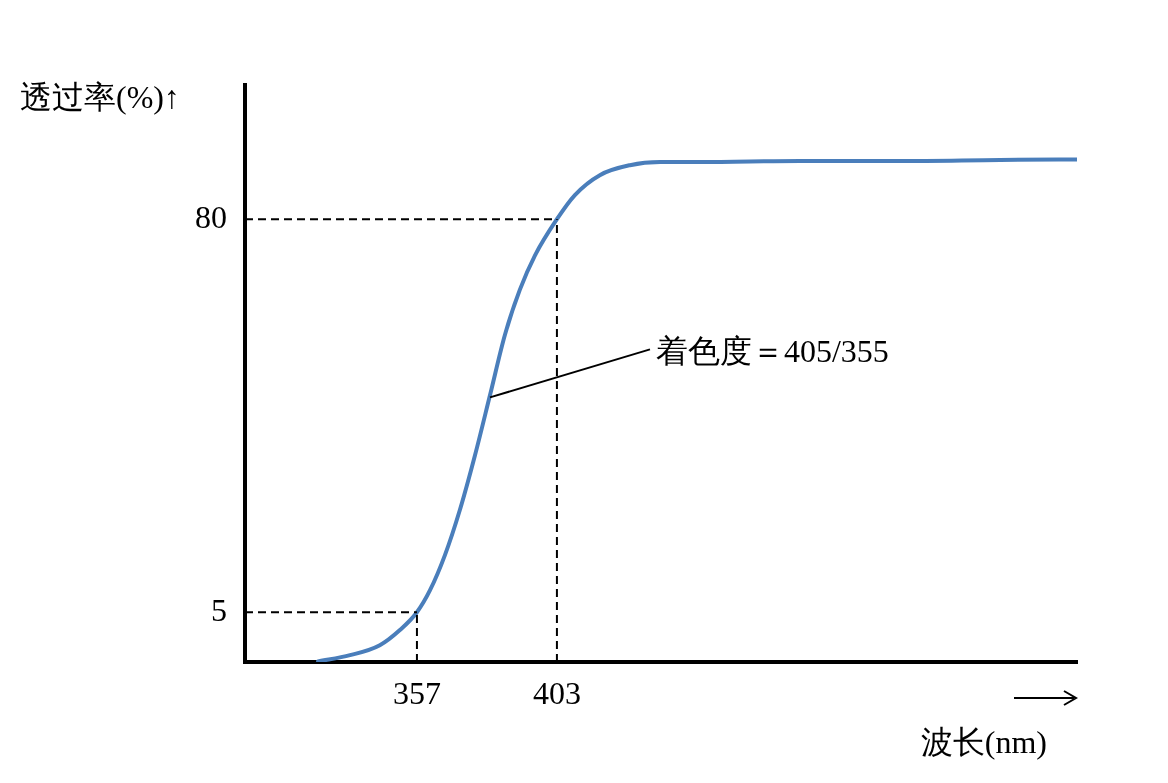 The width and height of the screenshot is (1168, 783). Describe the element at coordinates (556, 692) in the screenshot. I see `x-tick-label: 403` at that location.